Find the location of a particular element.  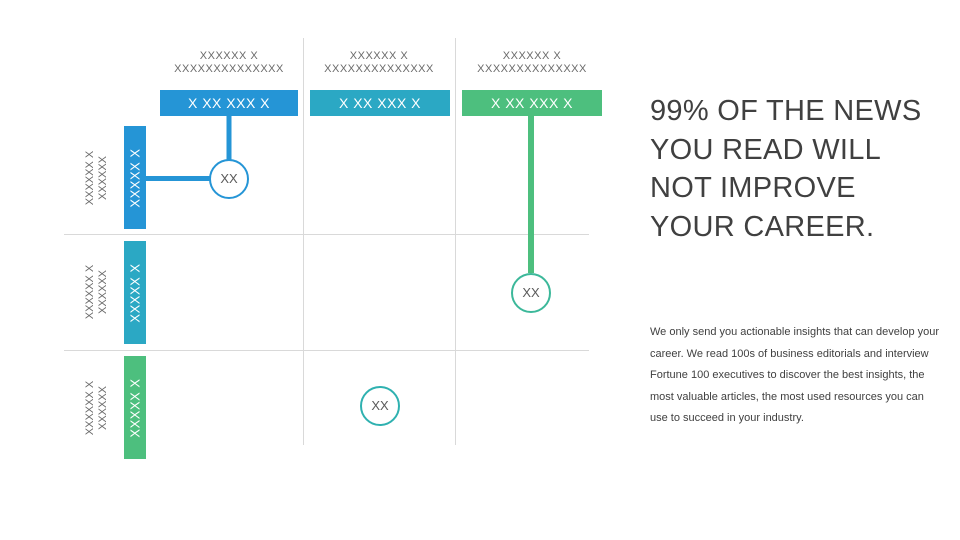

node-row3-col2: XX is located at coordinates (380, 406).